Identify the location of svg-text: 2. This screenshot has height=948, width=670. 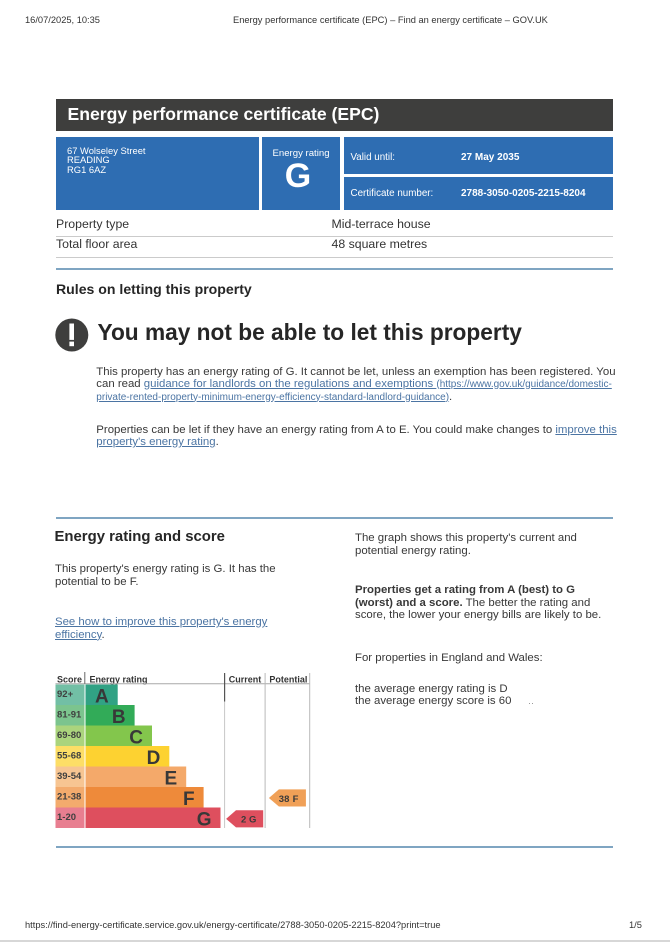
(243, 820).